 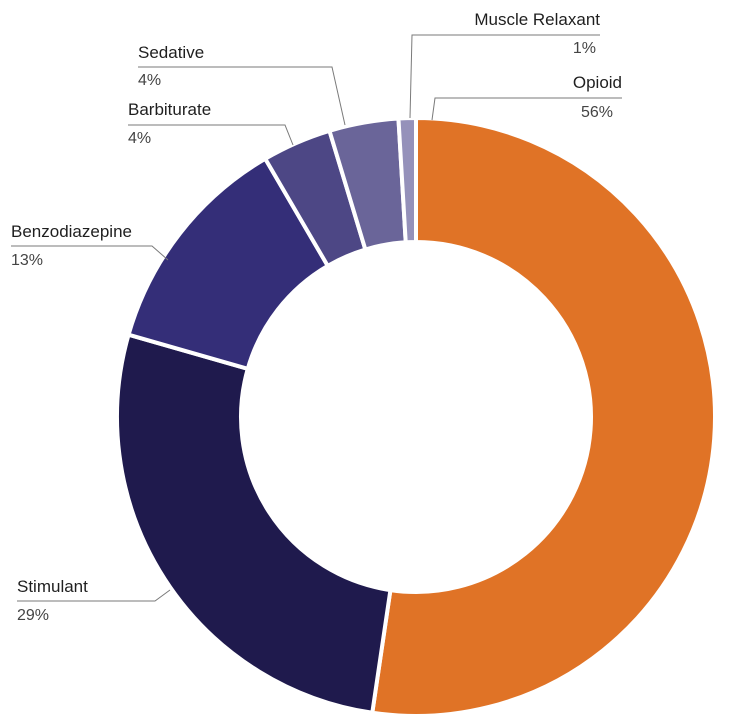 What do you see at coordinates (597, 112) in the screenshot?
I see `value-opioid: 56%` at bounding box center [597, 112].